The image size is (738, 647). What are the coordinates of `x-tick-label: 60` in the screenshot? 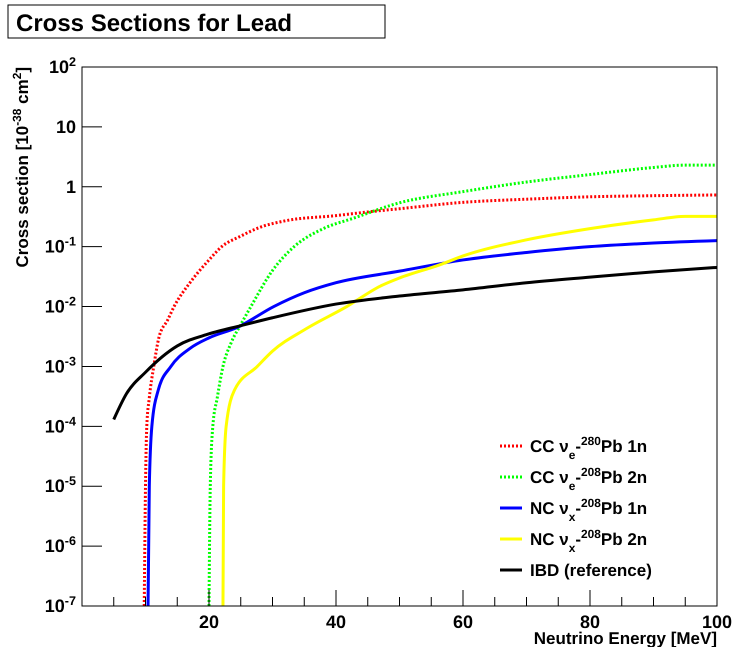 It's located at (463, 622).